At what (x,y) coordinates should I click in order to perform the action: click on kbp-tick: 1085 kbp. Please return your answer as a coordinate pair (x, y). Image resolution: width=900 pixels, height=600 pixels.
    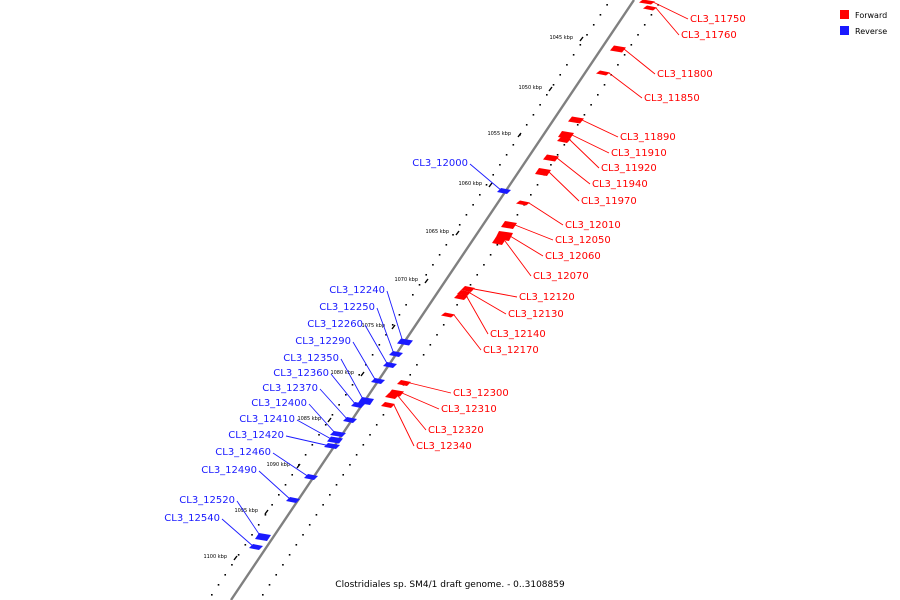
    Looking at the image, I should click on (314, 419).